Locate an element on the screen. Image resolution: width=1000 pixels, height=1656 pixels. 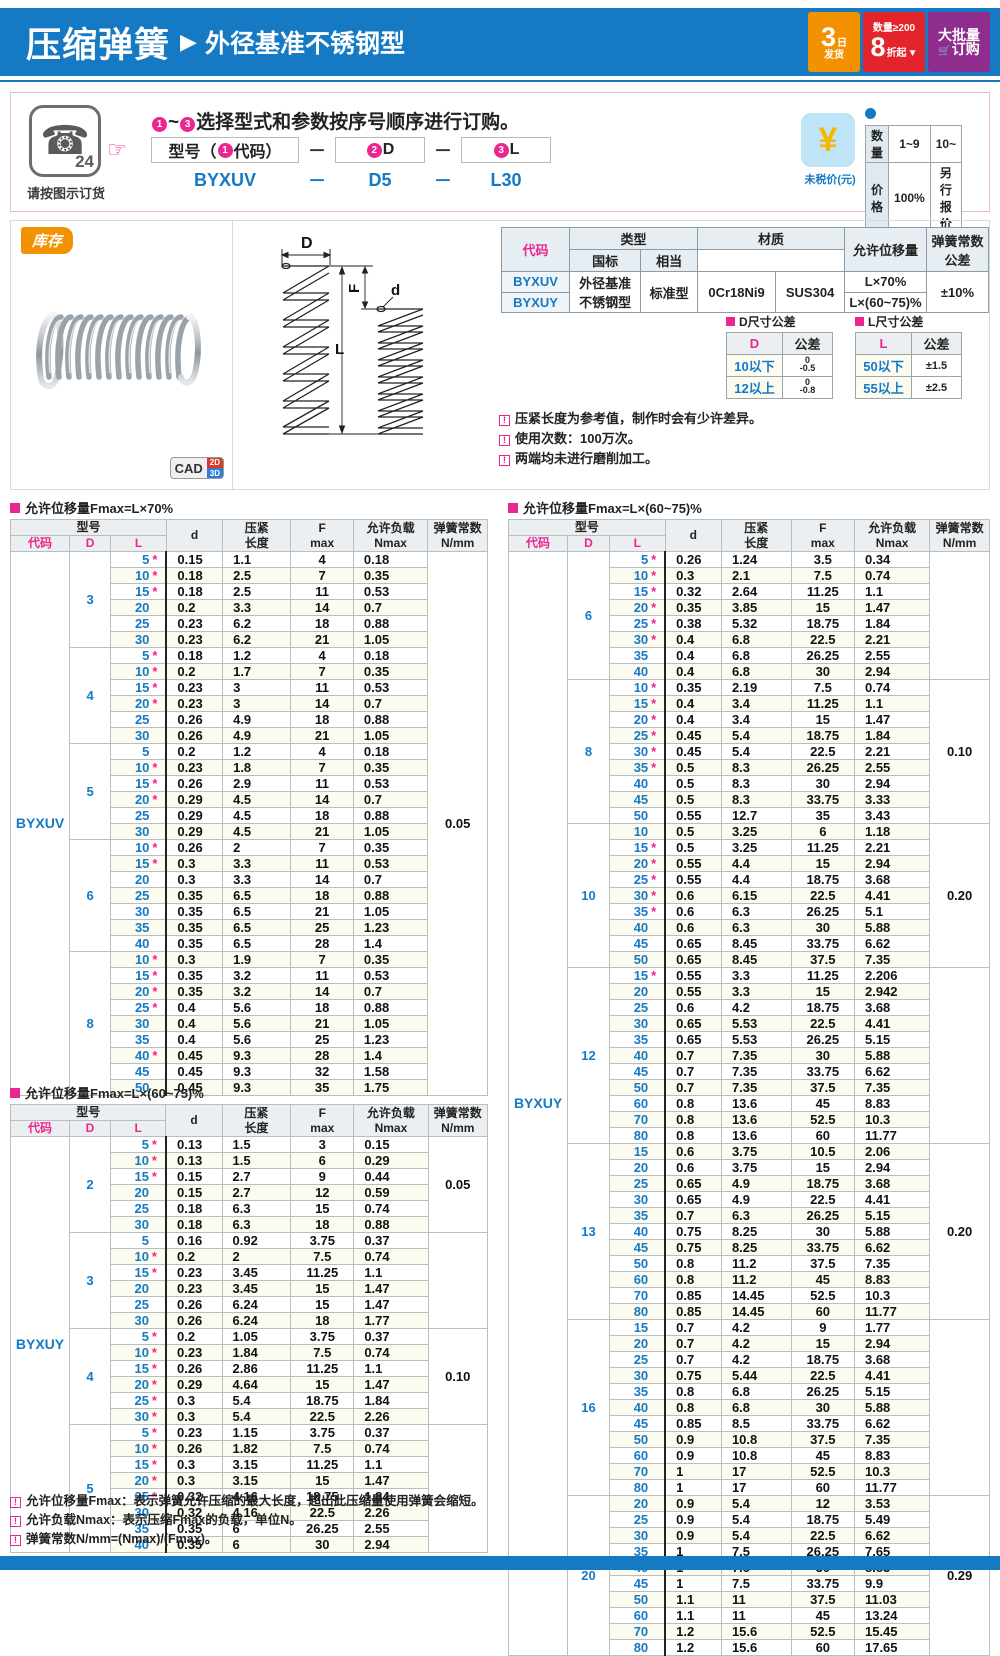
dt-cell-nmax: 11.03 is located at coordinates (892, 1599).